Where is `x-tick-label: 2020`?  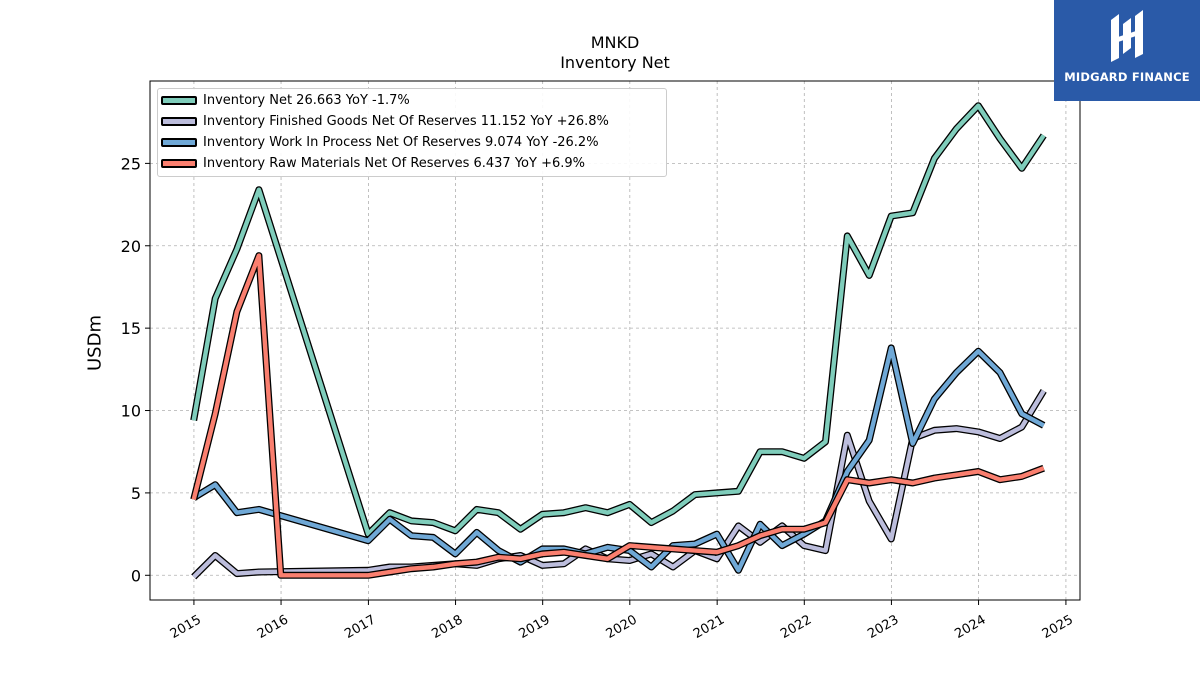
x-tick-label: 2020 is located at coordinates (622, 627).